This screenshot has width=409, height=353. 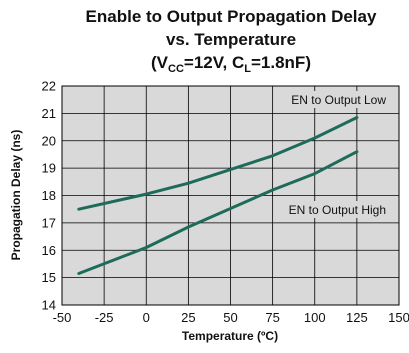 What do you see at coordinates (247, 69) in the screenshot?
I see `title-part-cl-sub: L` at bounding box center [247, 69].